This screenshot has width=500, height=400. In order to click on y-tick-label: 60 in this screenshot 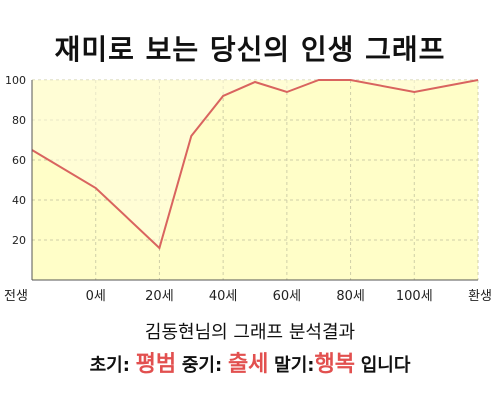, I will do `click(19, 160)`.